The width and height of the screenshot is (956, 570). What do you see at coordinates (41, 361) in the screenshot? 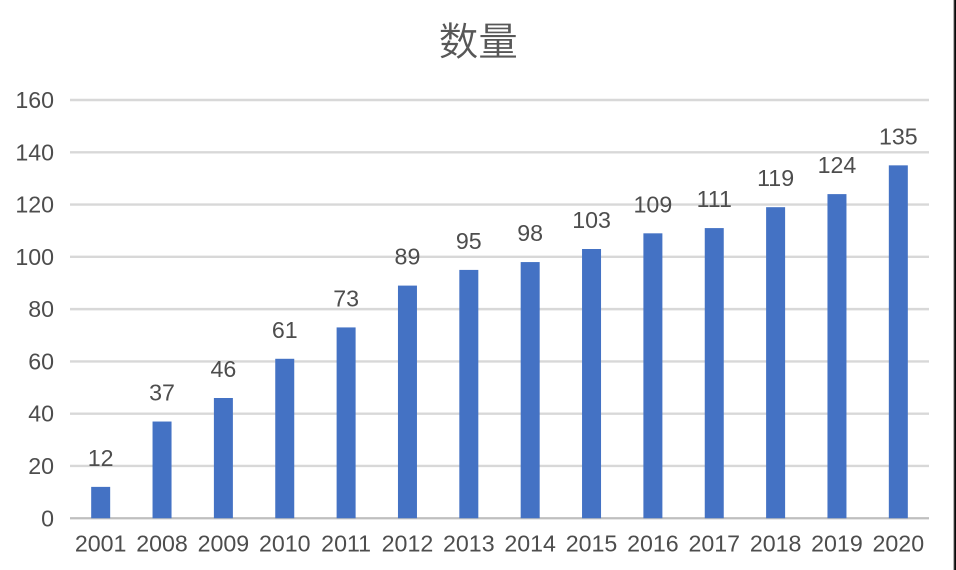
I see `svg-text: 60` at bounding box center [41, 361].